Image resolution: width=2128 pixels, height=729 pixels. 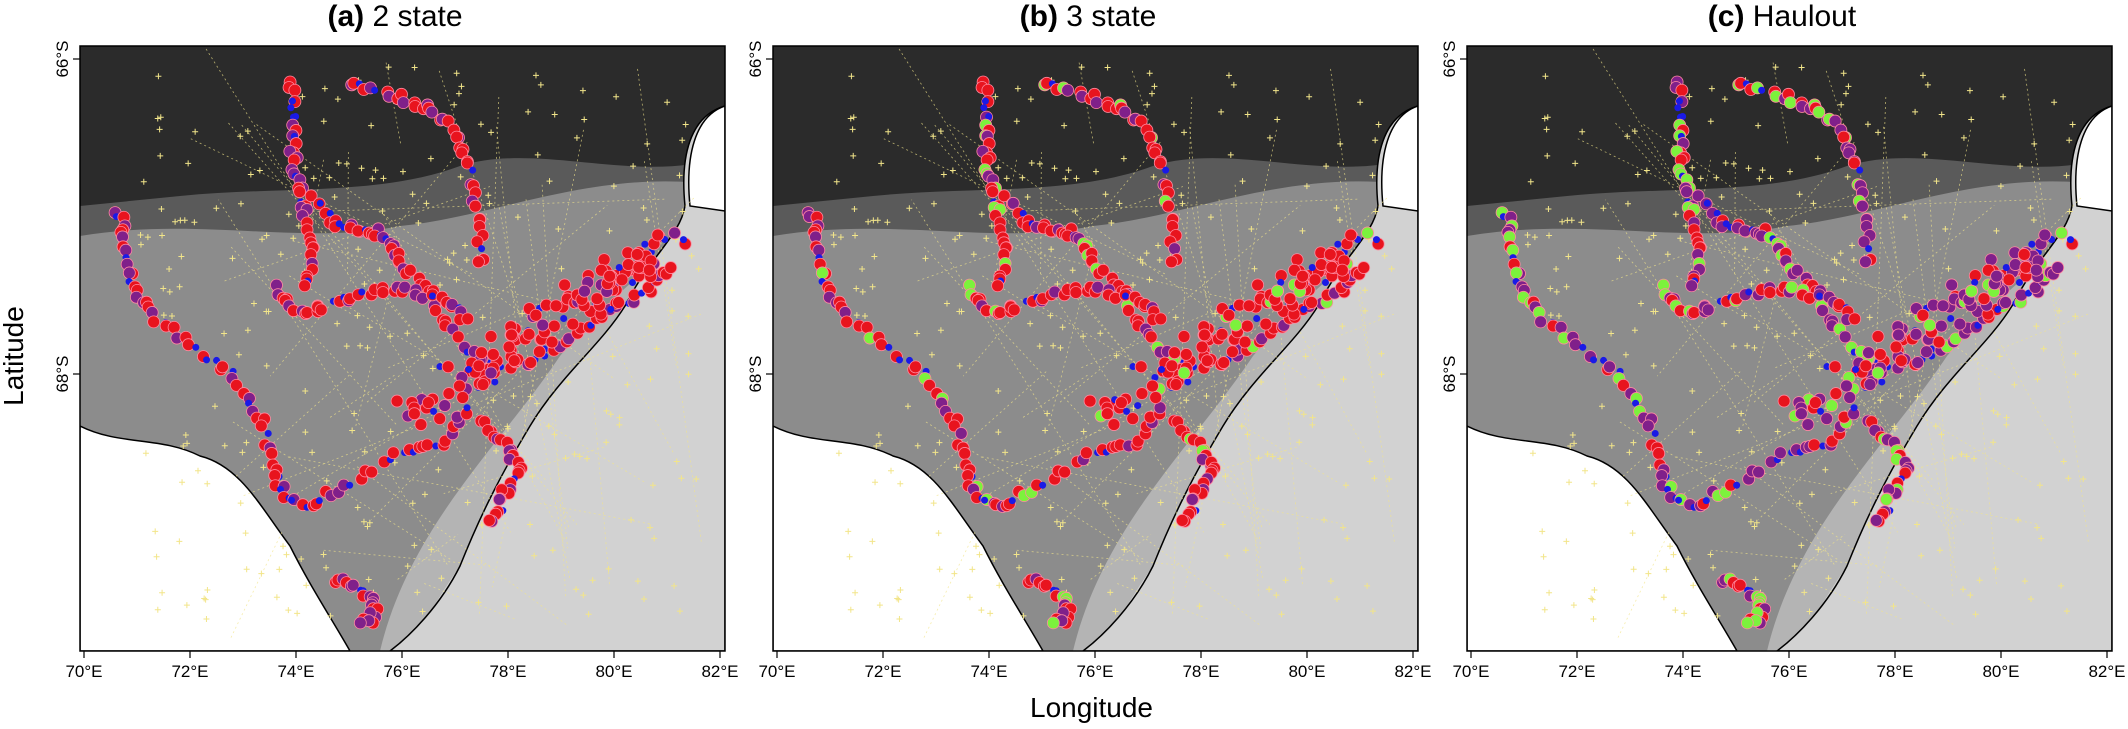 What do you see at coordinates (14, 356) in the screenshot?
I see `y-axis-label: Latitude` at bounding box center [14, 356].